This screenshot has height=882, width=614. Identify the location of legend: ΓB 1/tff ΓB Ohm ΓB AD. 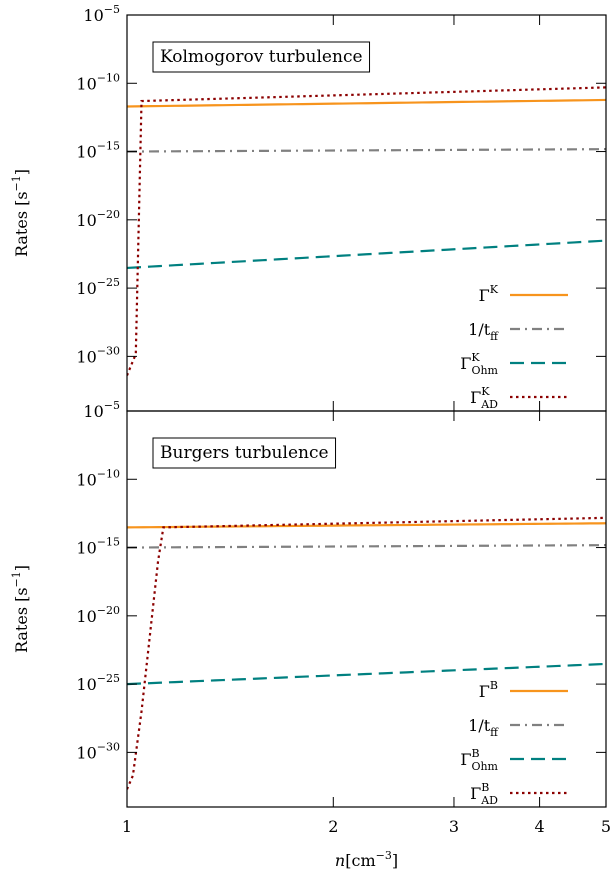
(514, 743).